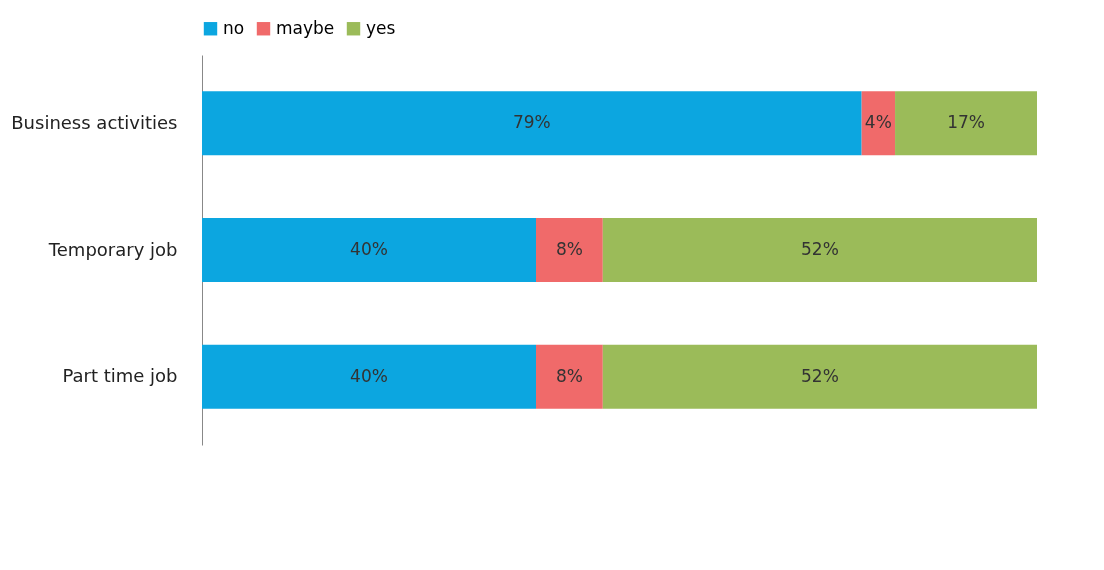 Image resolution: width=1104 pixels, height=570 pixels. What do you see at coordinates (94, 122) in the screenshot?
I see `y-tick-label: Business activities` at bounding box center [94, 122].